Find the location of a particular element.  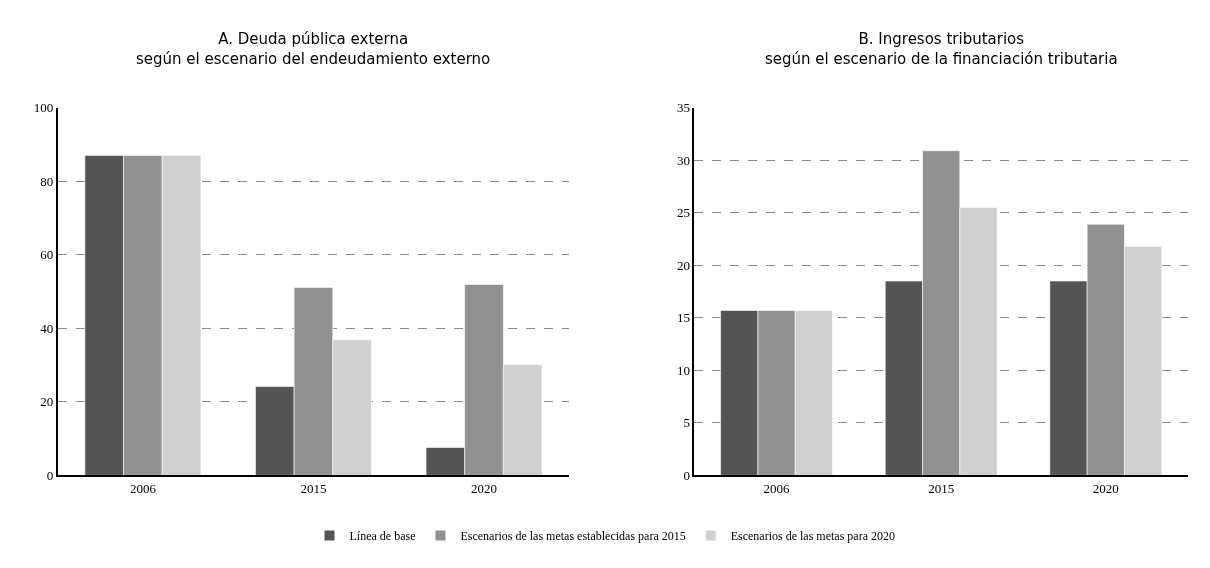

y-tick-label: 15 is located at coordinates (683, 318).